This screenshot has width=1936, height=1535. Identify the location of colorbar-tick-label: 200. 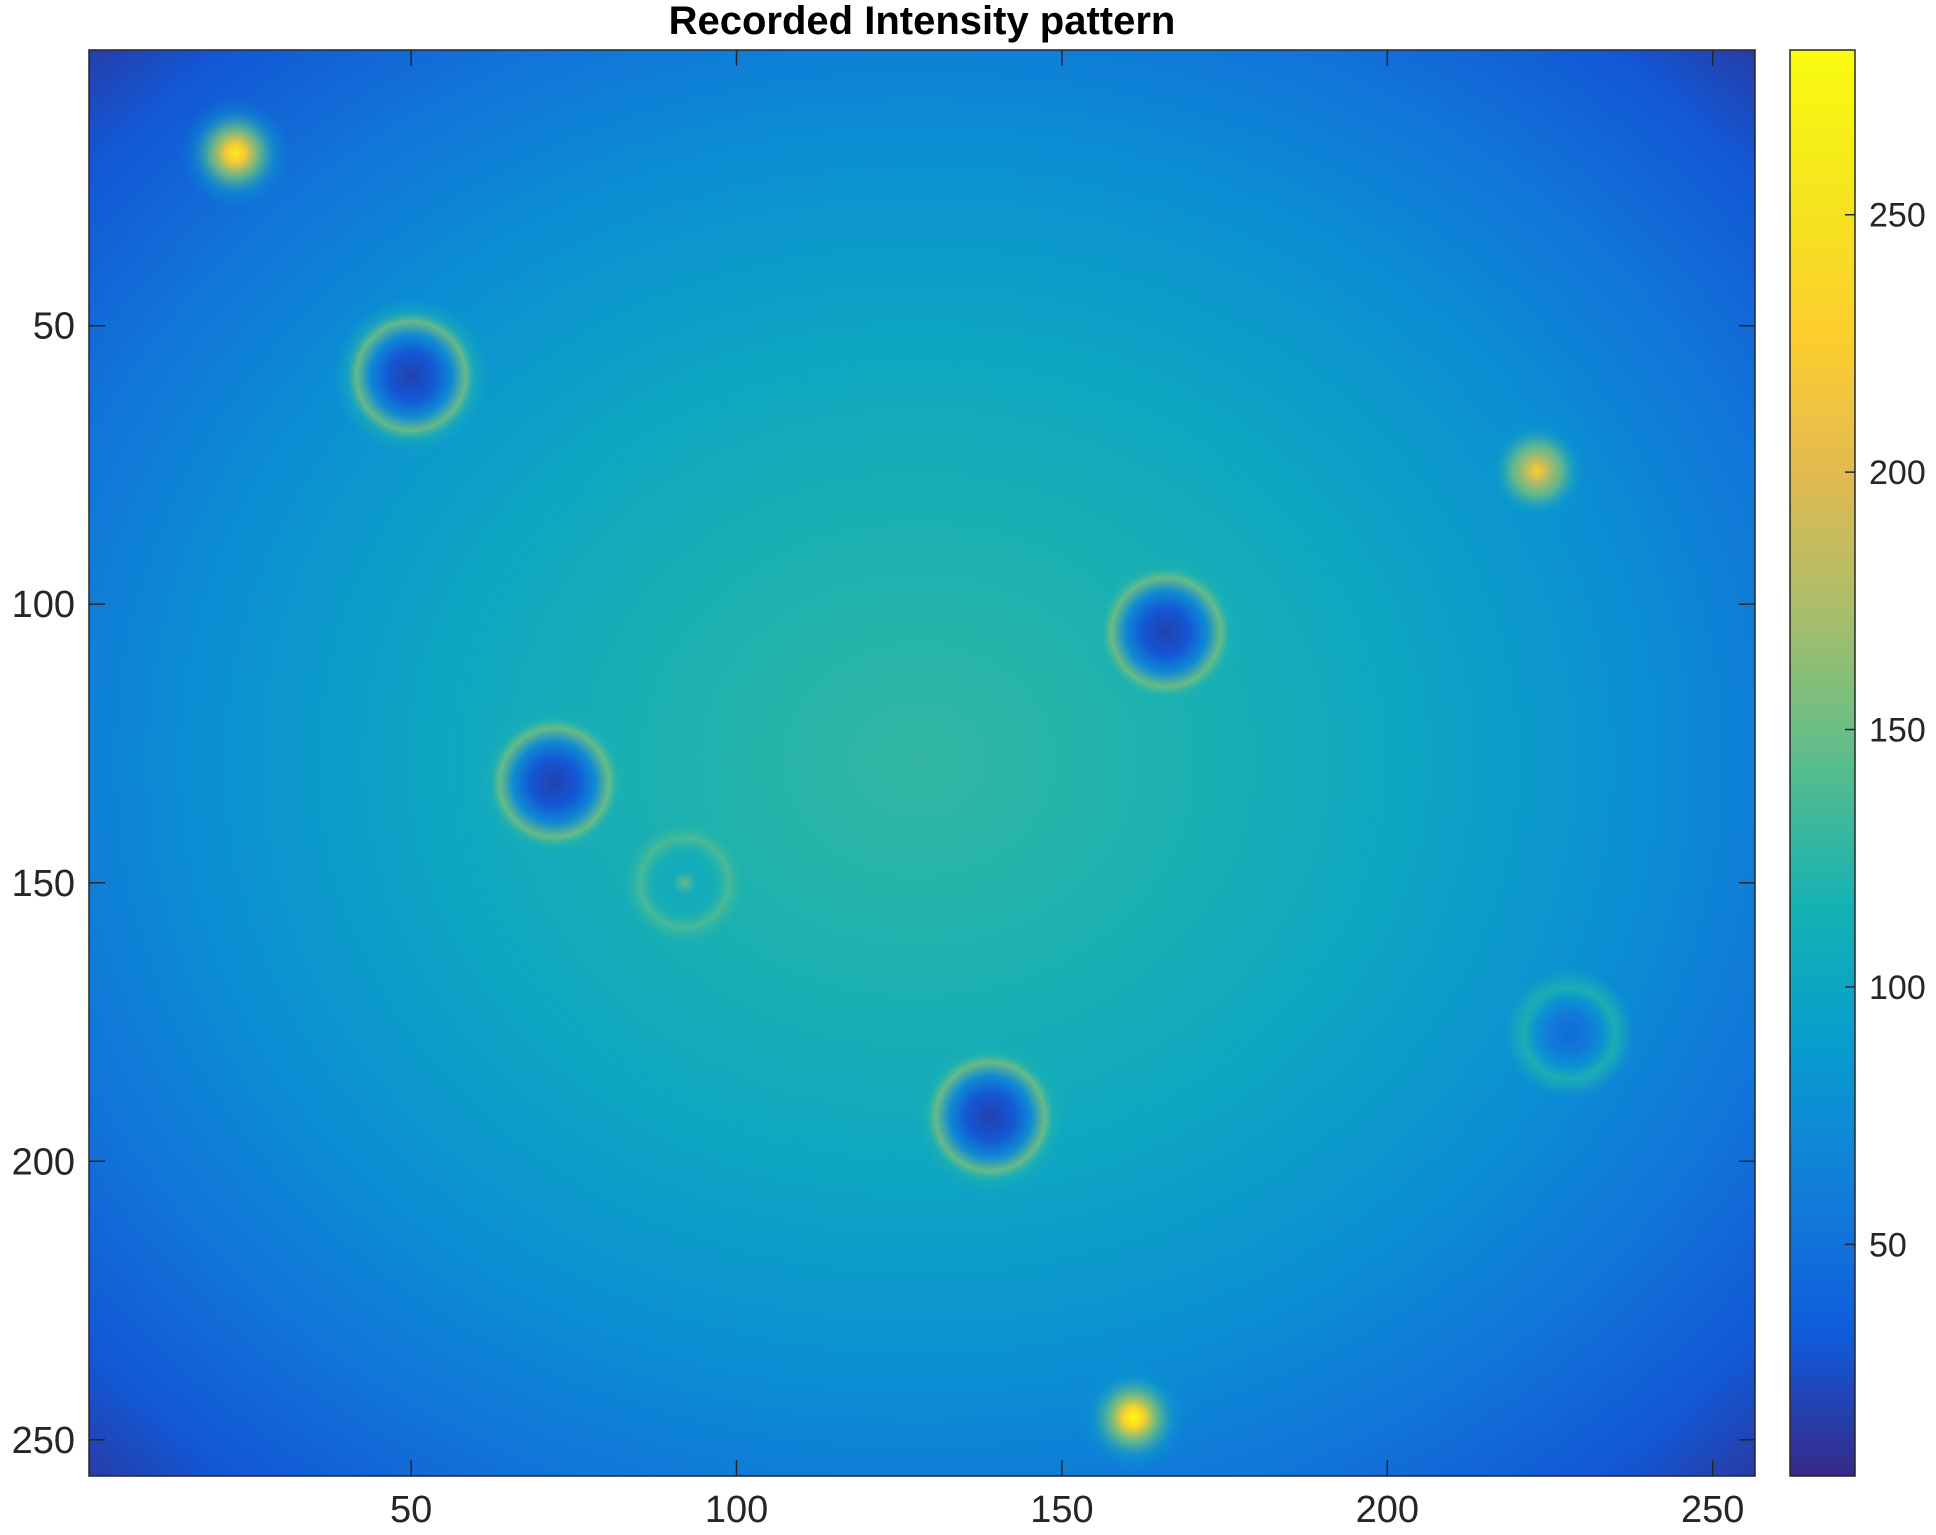
(1897, 473).